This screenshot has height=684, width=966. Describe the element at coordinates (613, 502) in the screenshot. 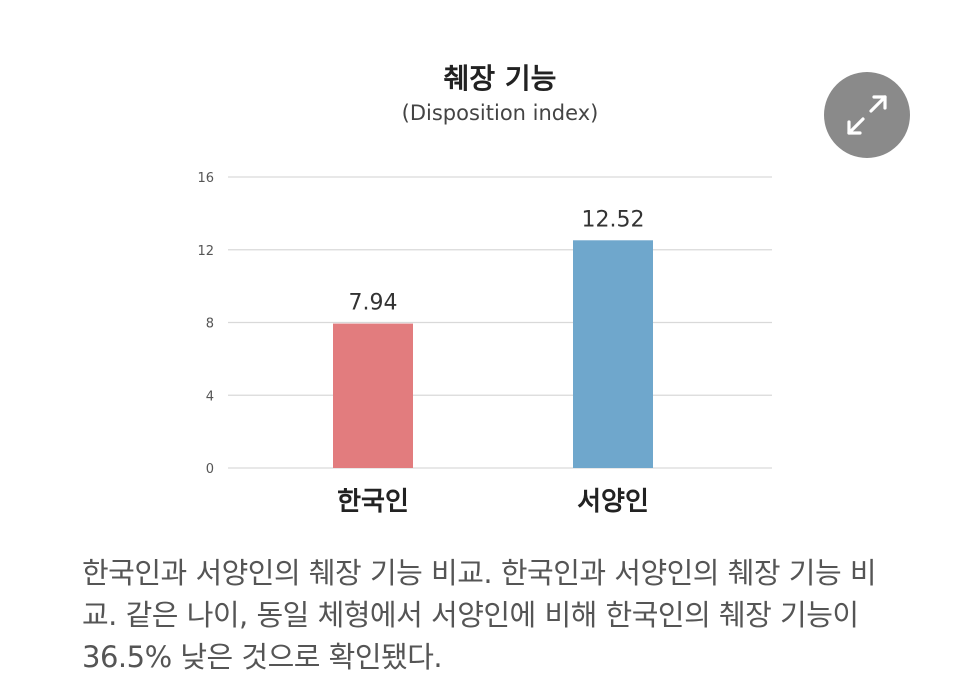

I see `category-label: 서양인` at that location.